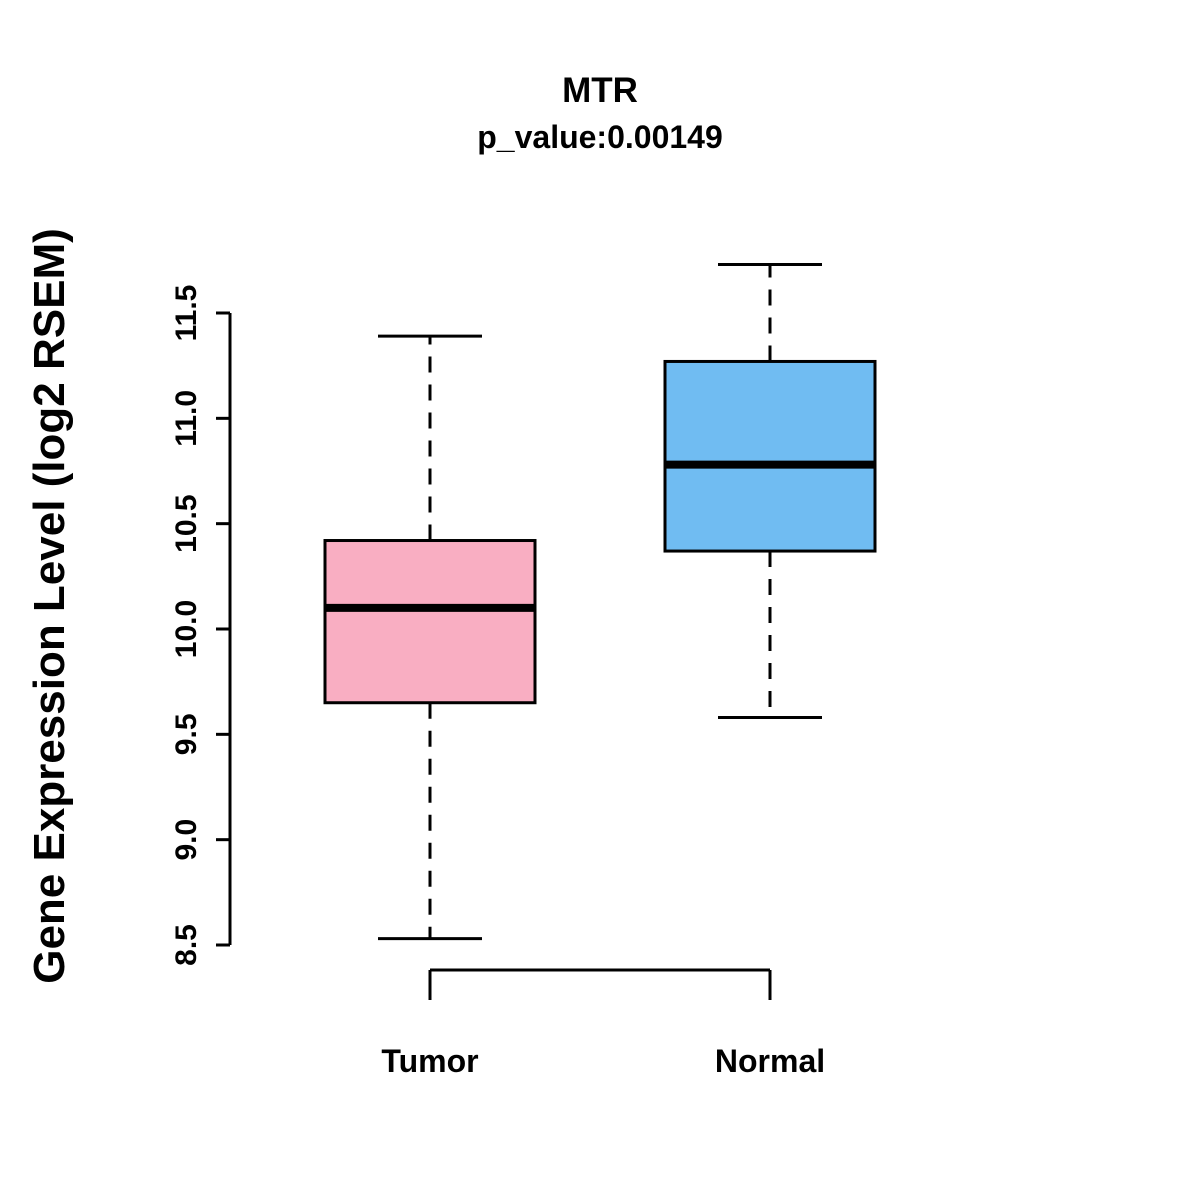 The image size is (1200, 1200). I want to click on chart-subtitle-pvalue: p_value:0.00149, so click(600, 137).